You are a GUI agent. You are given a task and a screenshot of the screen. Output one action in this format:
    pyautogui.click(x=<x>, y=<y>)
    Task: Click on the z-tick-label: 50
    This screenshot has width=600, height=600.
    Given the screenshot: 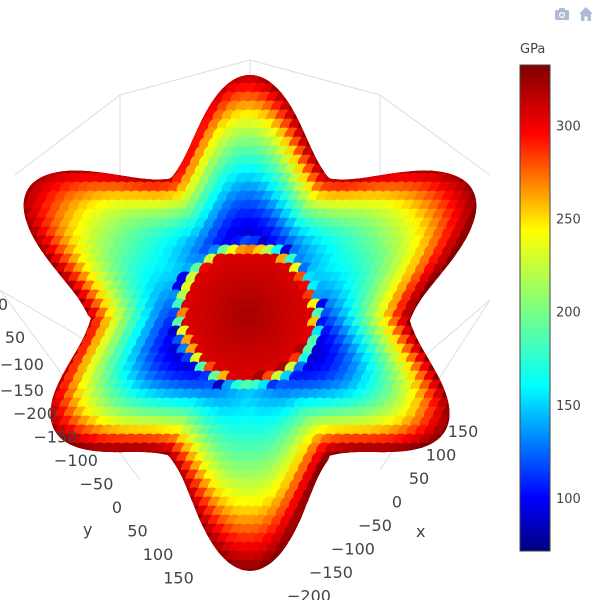 What is the action you would take?
    pyautogui.click(x=15, y=337)
    